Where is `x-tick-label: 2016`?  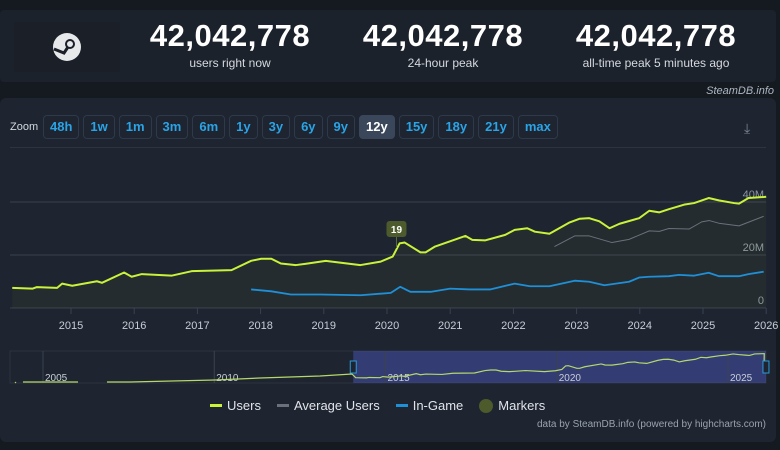 x-tick-label: 2016 is located at coordinates (134, 326).